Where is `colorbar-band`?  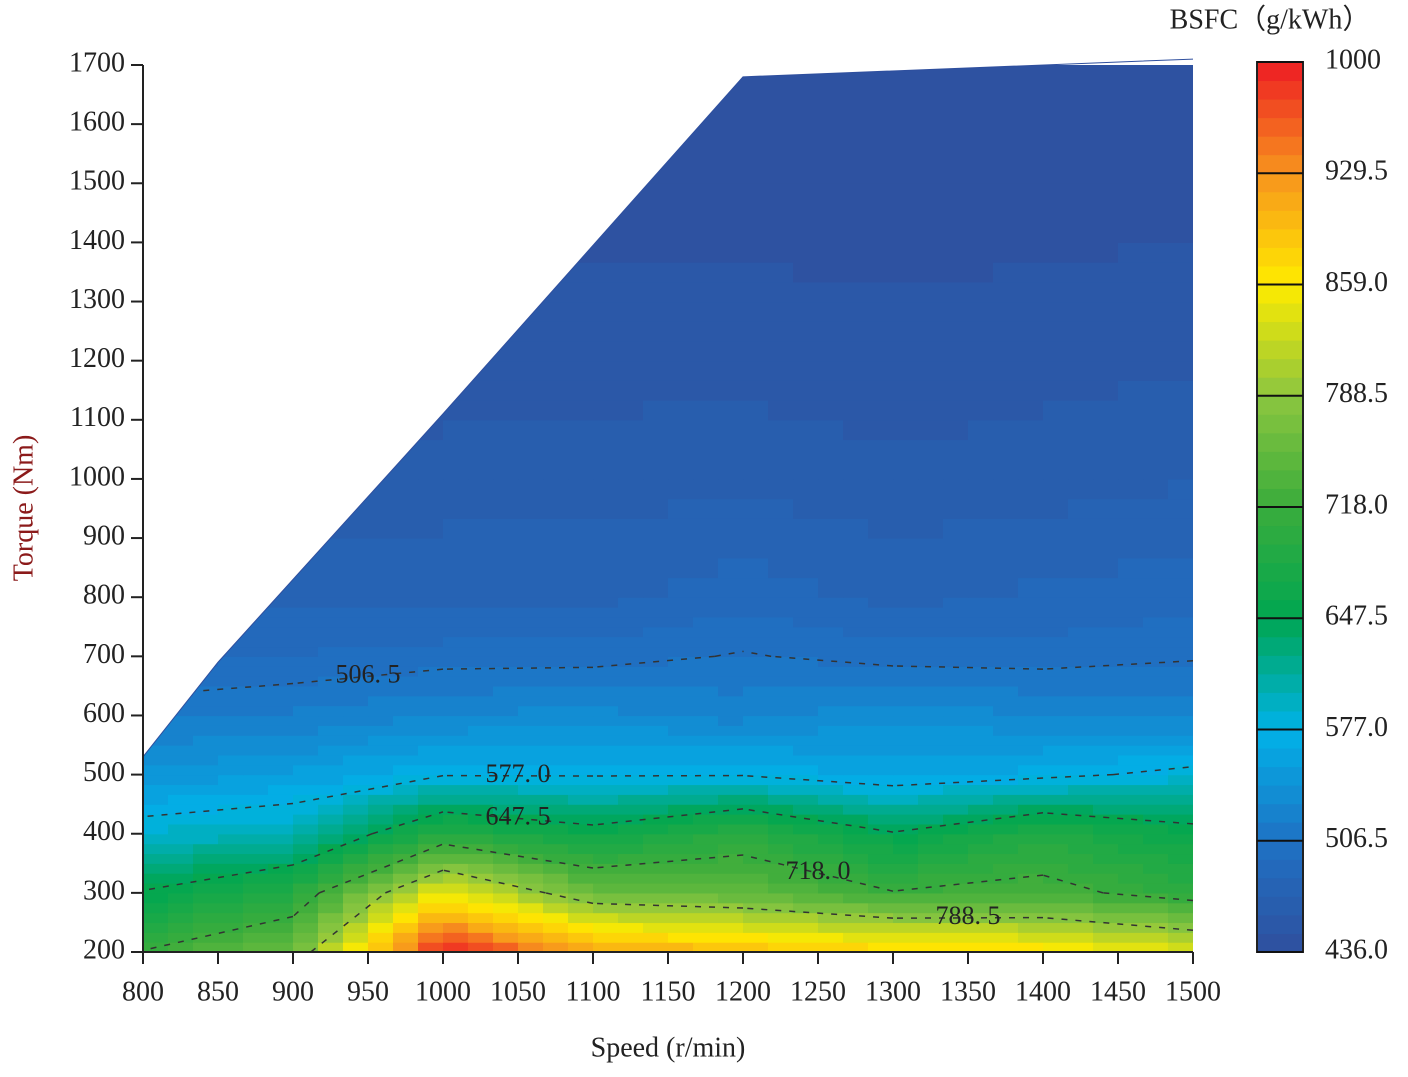 colorbar-band is located at coordinates (1280, 887).